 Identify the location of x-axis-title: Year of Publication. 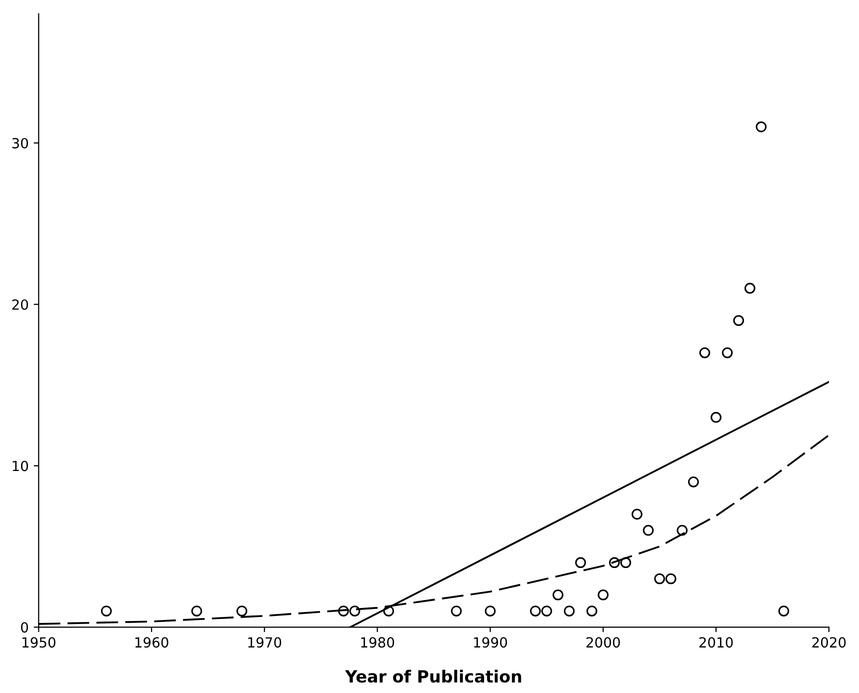
(433, 676).